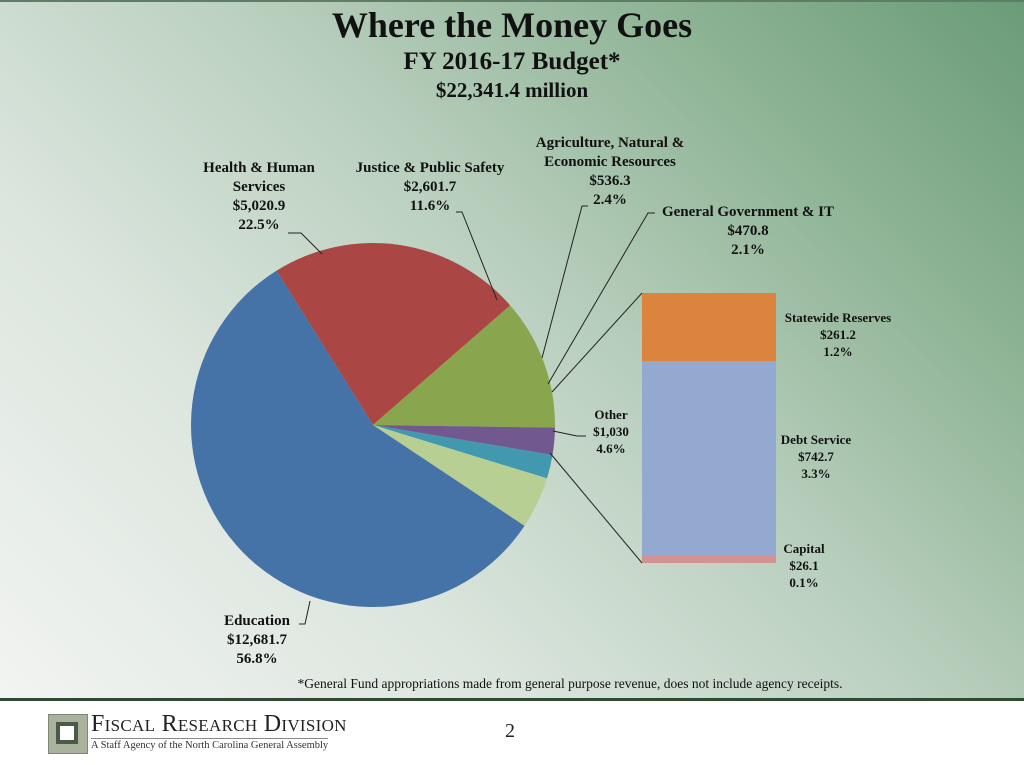 Image resolution: width=1024 pixels, height=765 pixels. What do you see at coordinates (68, 734) in the screenshot?
I see `fiscal-research-logo-icon` at bounding box center [68, 734].